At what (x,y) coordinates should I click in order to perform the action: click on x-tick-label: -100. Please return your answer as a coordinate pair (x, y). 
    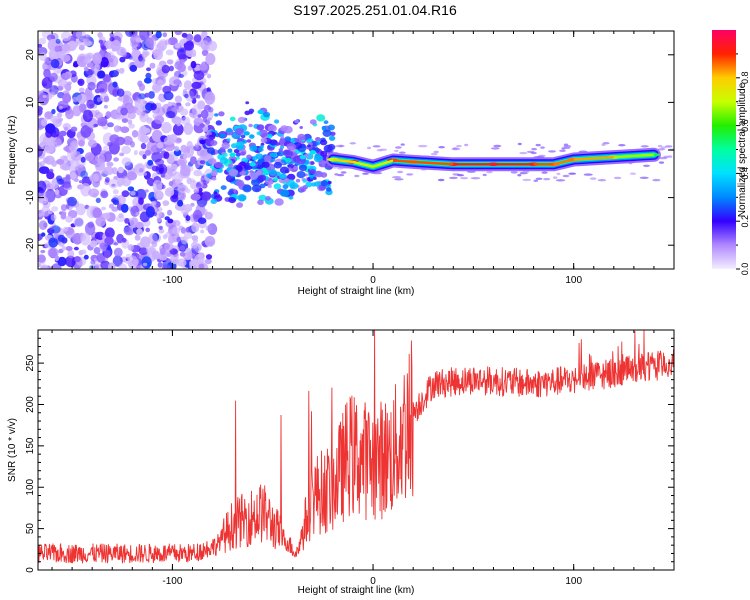
    Looking at the image, I should click on (172, 280).